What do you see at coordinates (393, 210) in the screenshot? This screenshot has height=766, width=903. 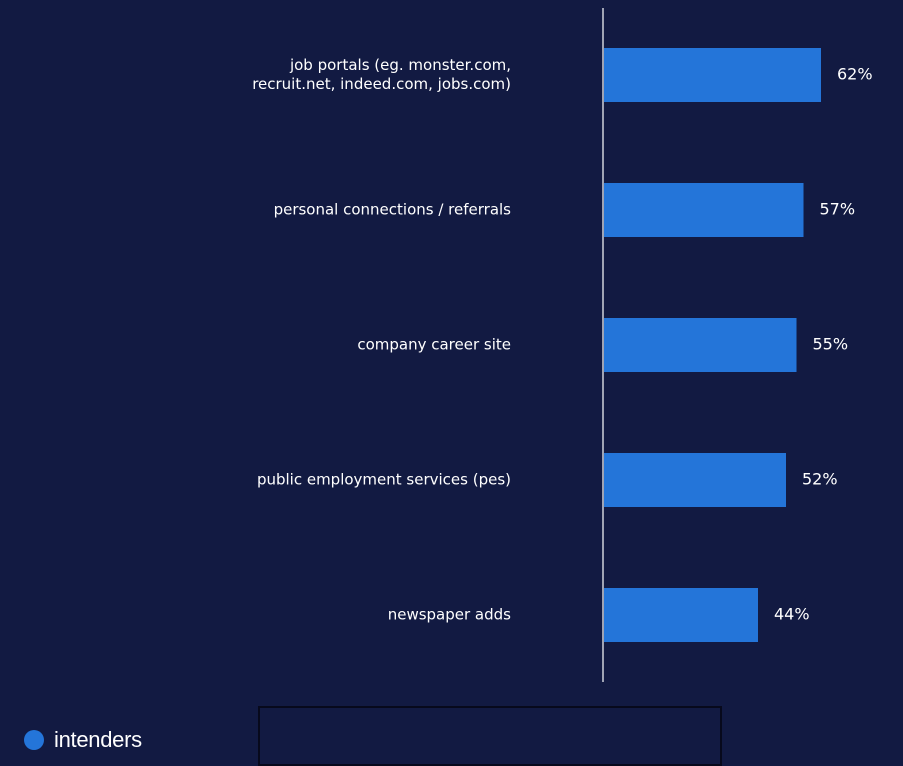 I see `category-label: personal connections / referrals` at bounding box center [393, 210].